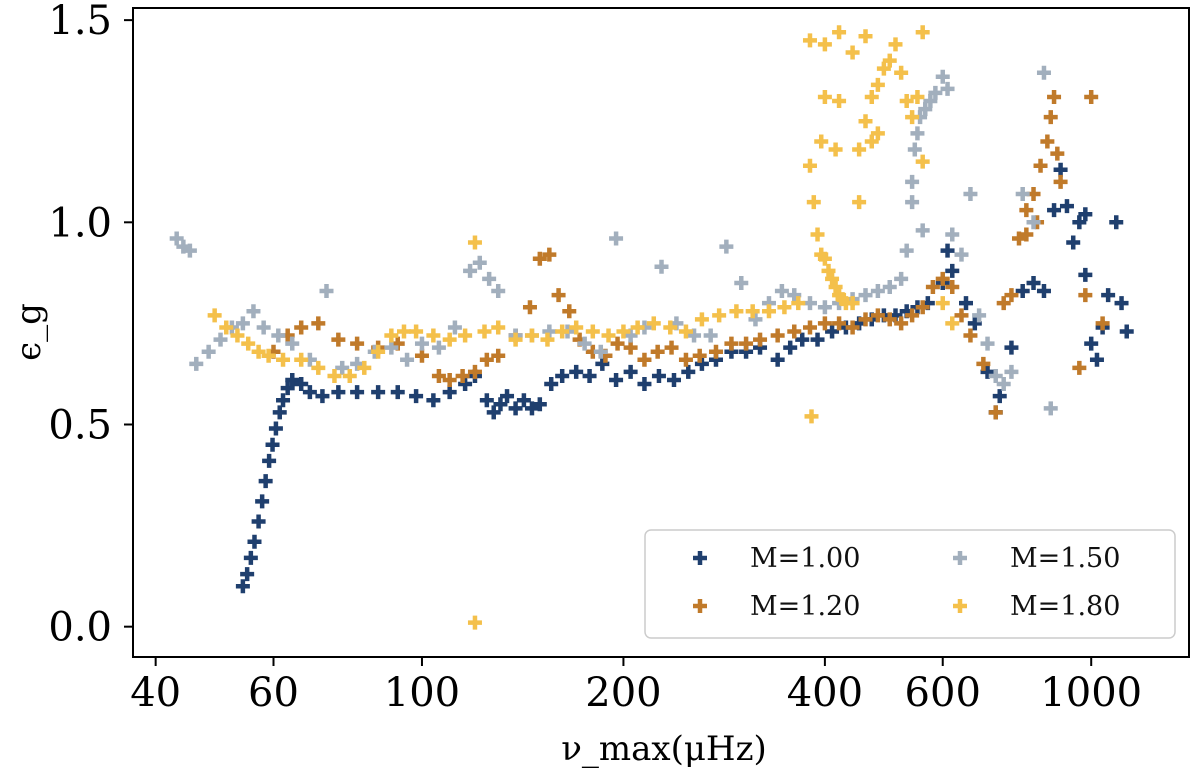 The height and width of the screenshot is (780, 1200). I want to click on y-tick-label: 0.0, so click(80, 628).